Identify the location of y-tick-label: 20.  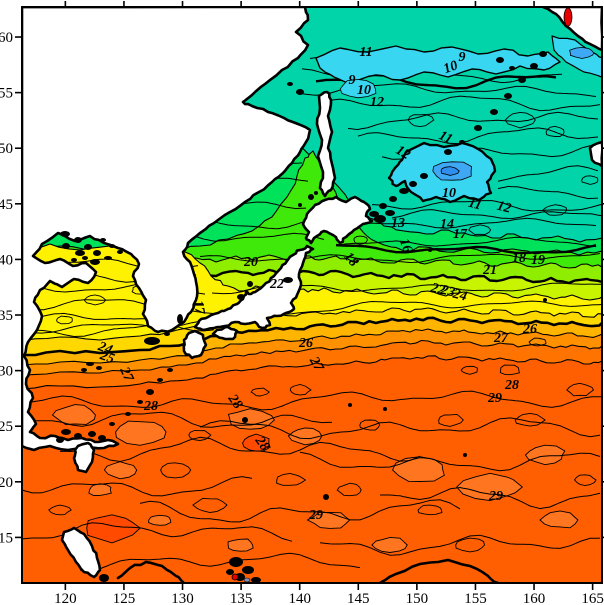
(6, 483).